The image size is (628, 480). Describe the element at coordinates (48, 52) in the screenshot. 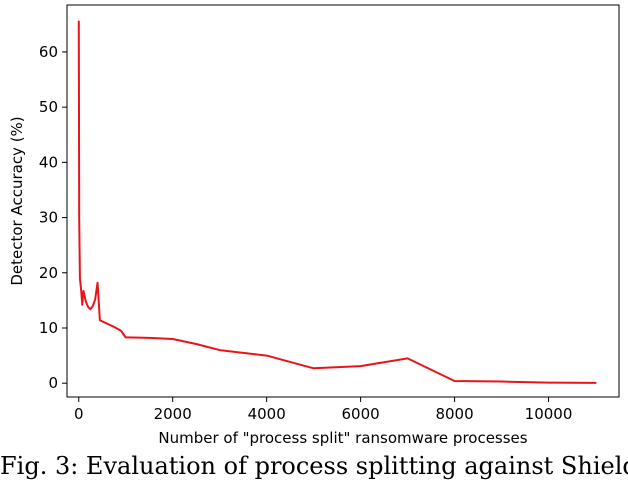

I see `y-tick-label: 60` at that location.